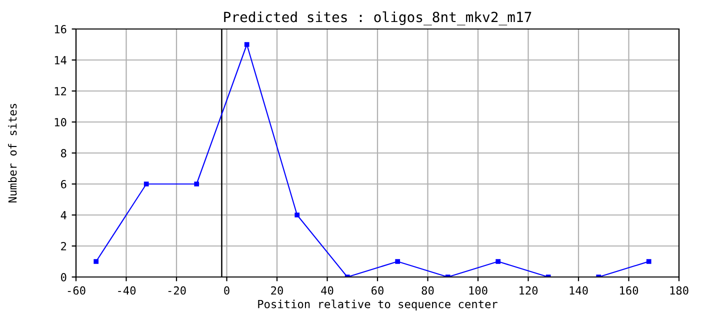 Image resolution: width=704 pixels, height=328 pixels. Describe the element at coordinates (60, 122) in the screenshot. I see `y-tick-label: 10` at that location.